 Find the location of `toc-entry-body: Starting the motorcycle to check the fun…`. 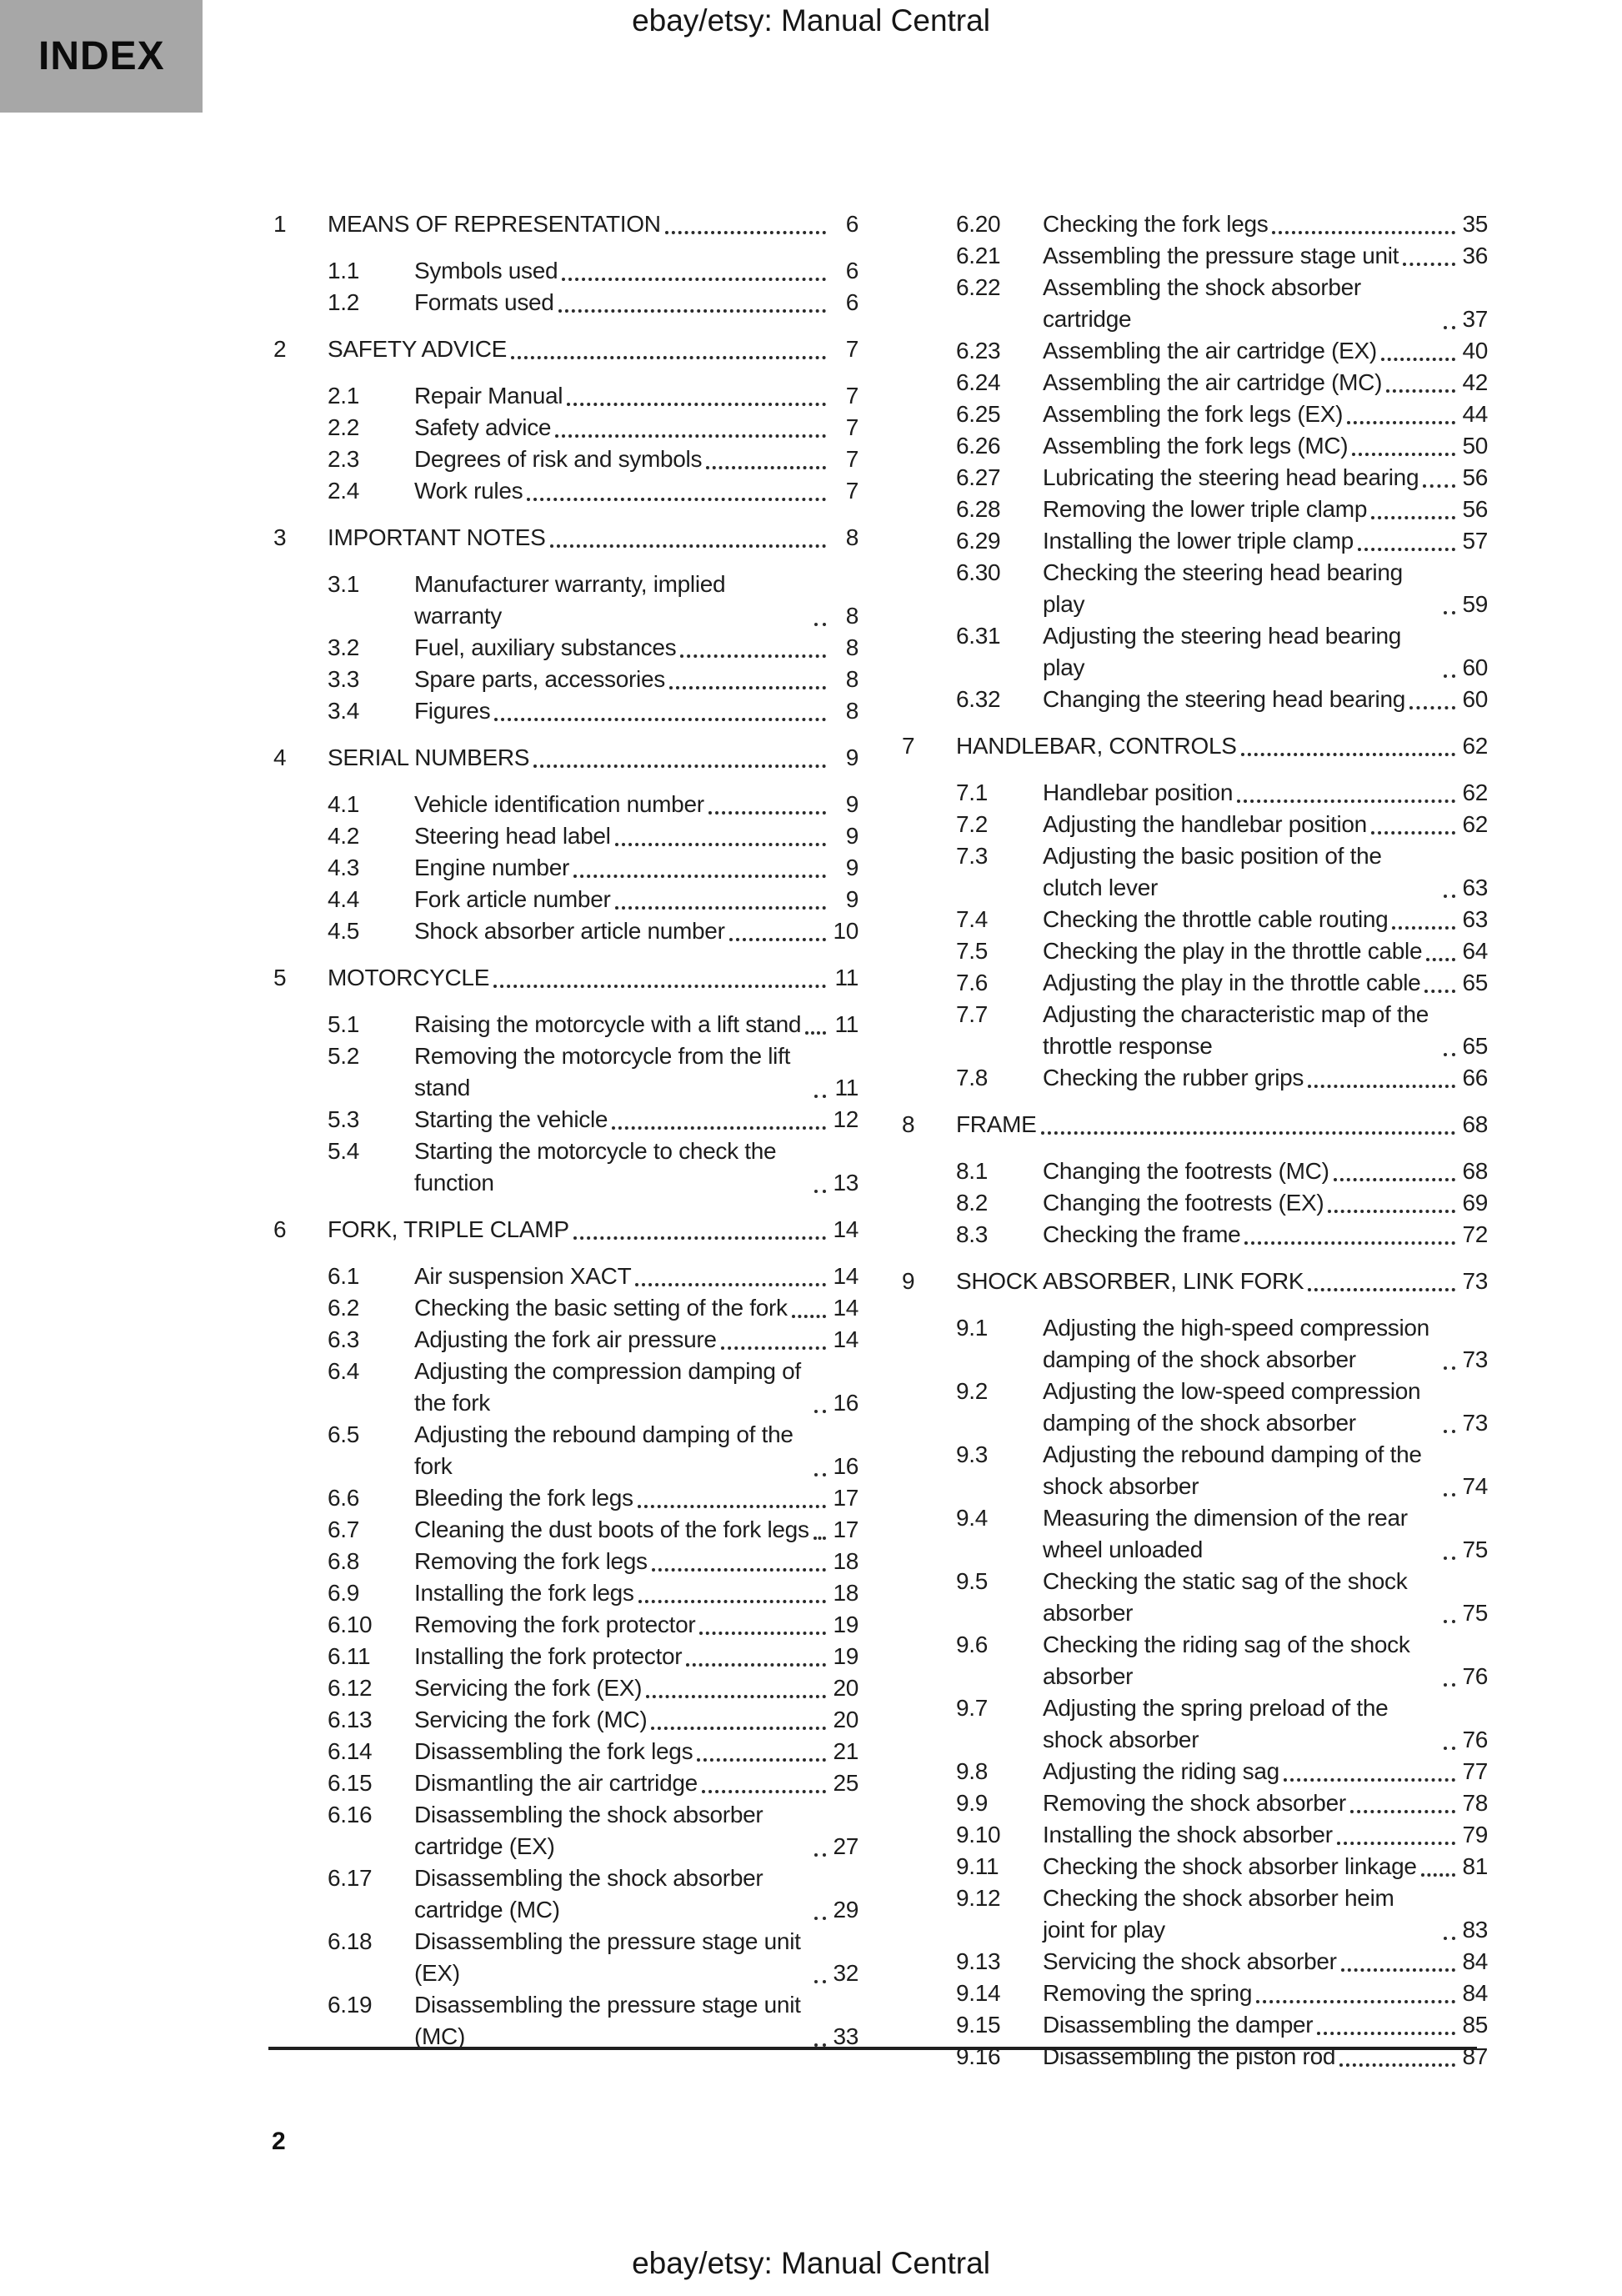

toc-entry-body: Starting the motorcycle to check the fun… is located at coordinates (636, 1167).